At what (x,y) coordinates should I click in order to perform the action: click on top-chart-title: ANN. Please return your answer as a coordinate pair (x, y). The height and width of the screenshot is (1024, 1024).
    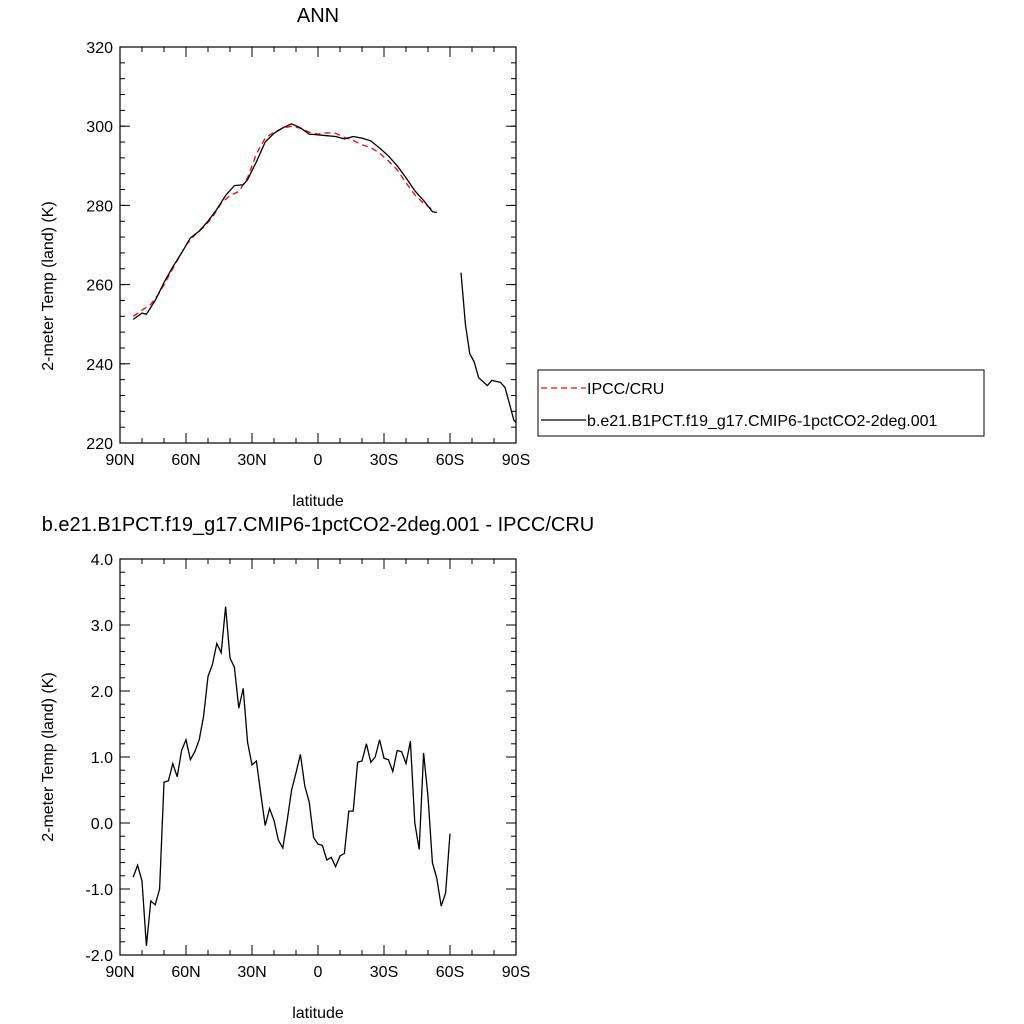
    Looking at the image, I should click on (318, 16).